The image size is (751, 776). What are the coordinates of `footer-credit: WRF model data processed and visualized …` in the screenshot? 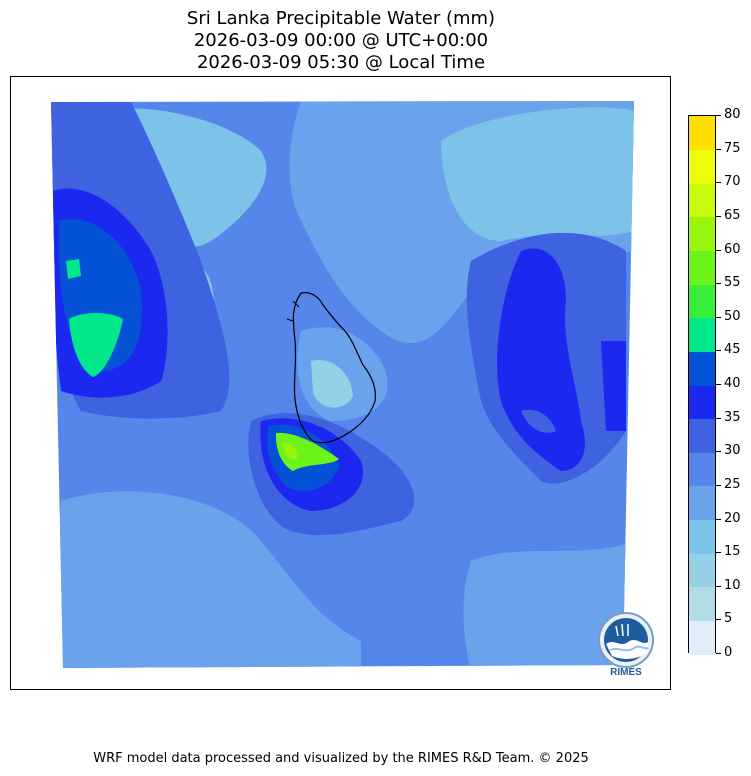 It's located at (341, 758).